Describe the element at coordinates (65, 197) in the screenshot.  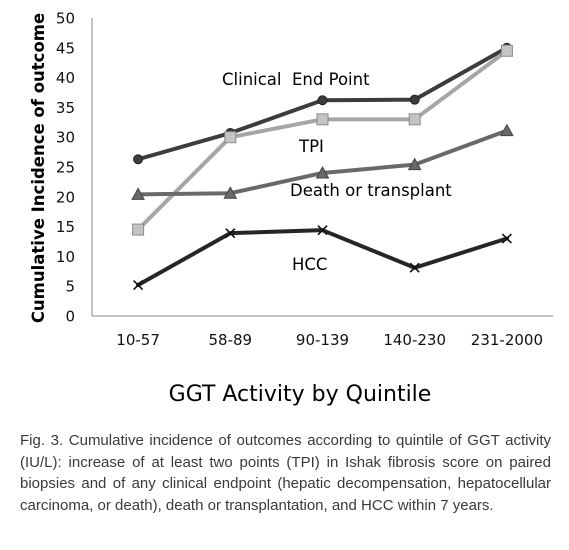
I see `y-tick-label: 20` at that location.